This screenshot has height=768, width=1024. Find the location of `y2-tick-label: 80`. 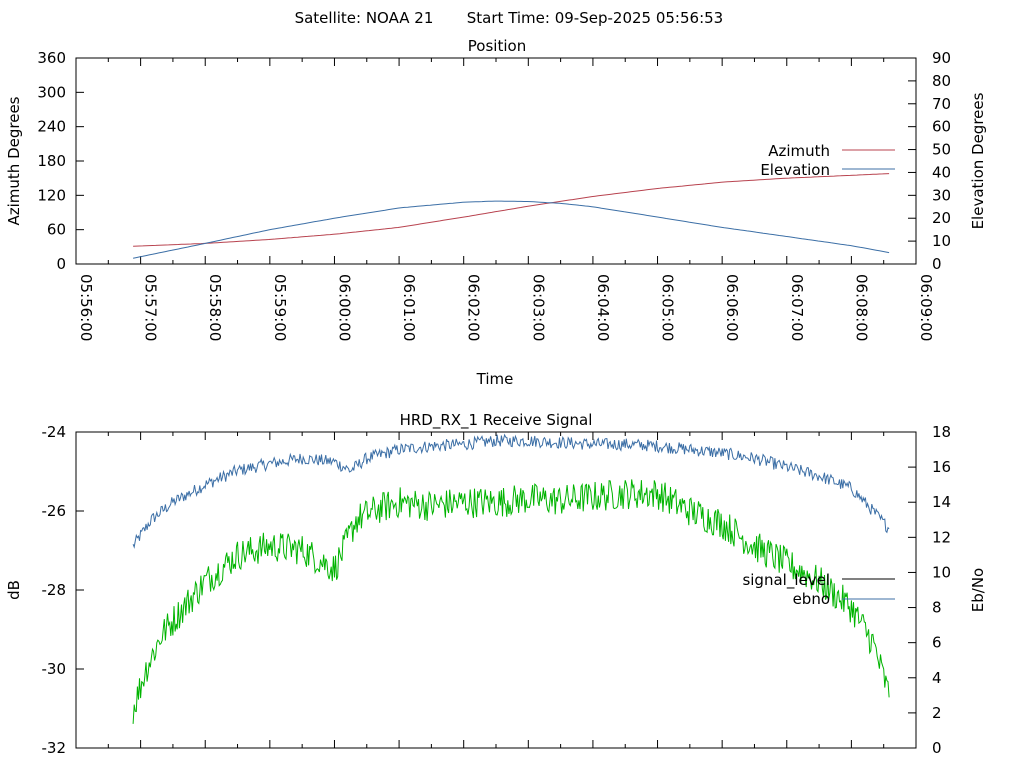

y2-tick-label: 80 is located at coordinates (941, 81).